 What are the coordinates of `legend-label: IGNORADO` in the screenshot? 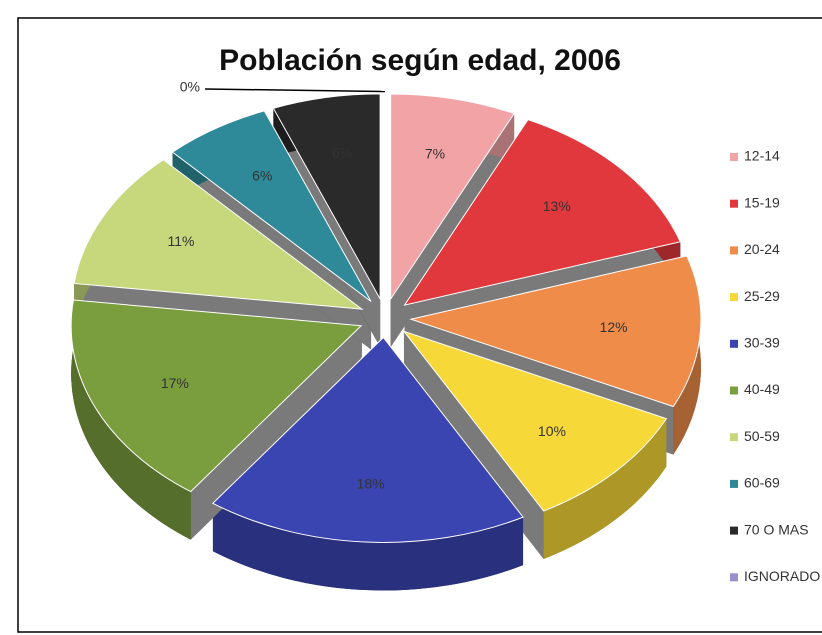 It's located at (782, 576).